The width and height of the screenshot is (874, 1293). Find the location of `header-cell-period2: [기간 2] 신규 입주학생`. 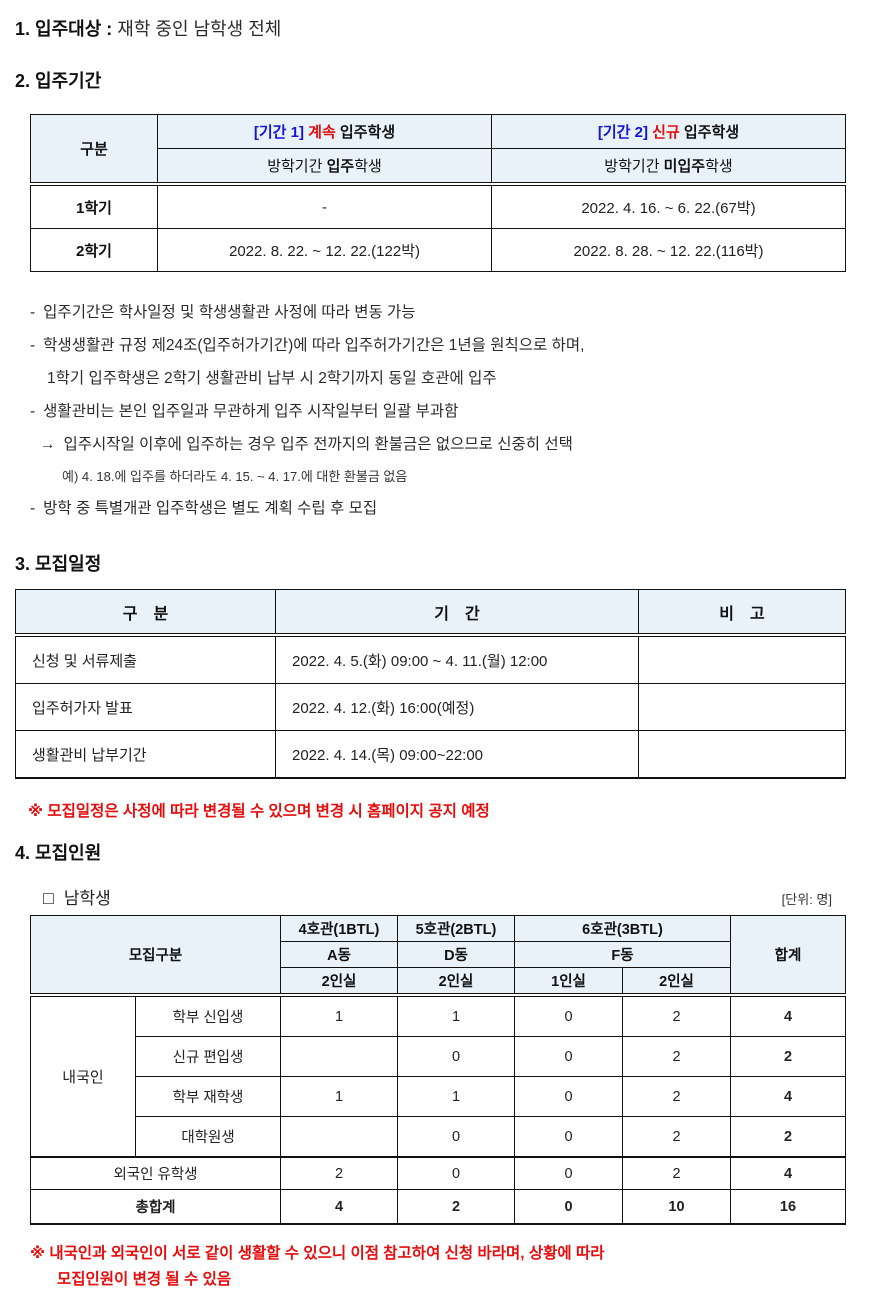

header-cell-period2: [기간 2] 신규 입주학생 is located at coordinates (668, 131).